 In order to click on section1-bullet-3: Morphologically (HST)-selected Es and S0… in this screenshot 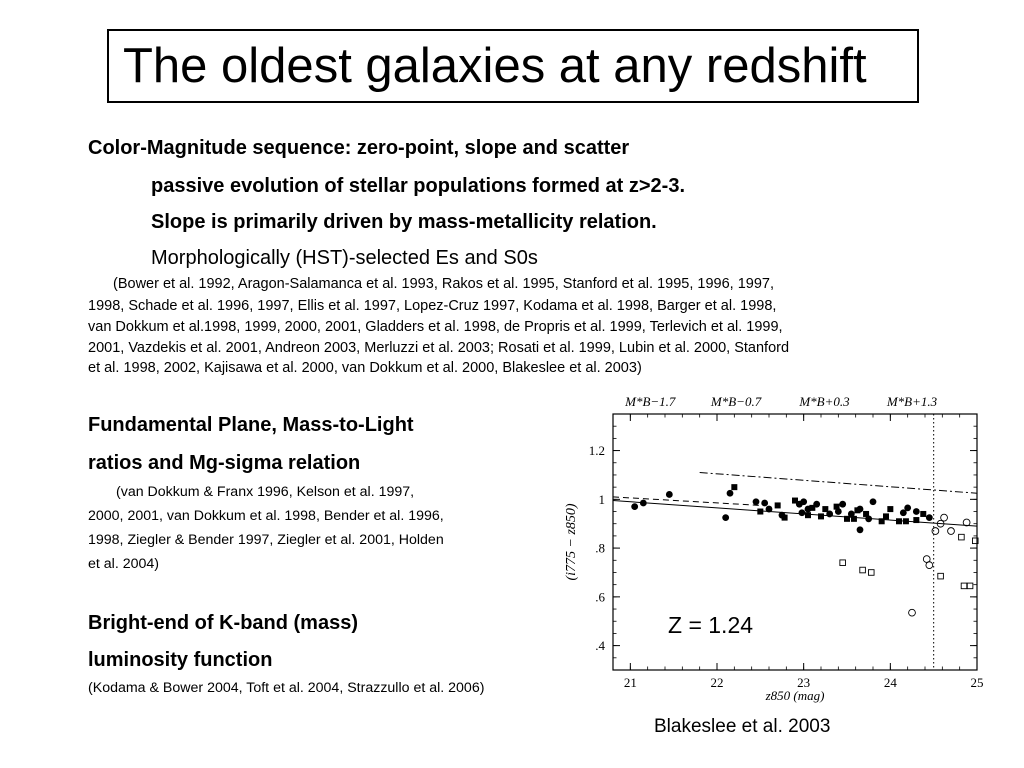, I will do `click(344, 258)`.